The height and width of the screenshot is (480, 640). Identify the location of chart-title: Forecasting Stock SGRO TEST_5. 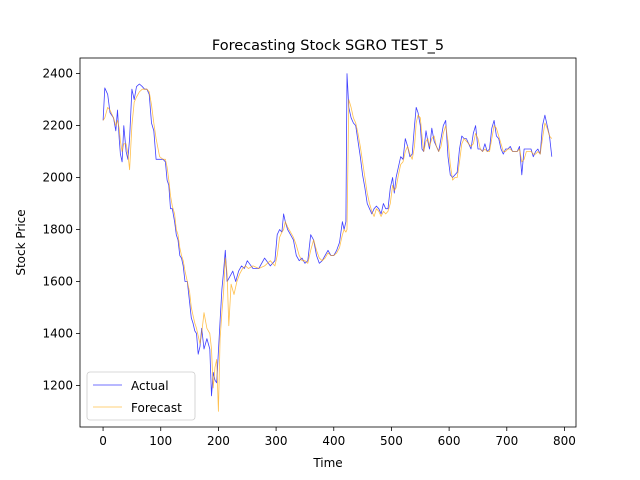
(328, 46).